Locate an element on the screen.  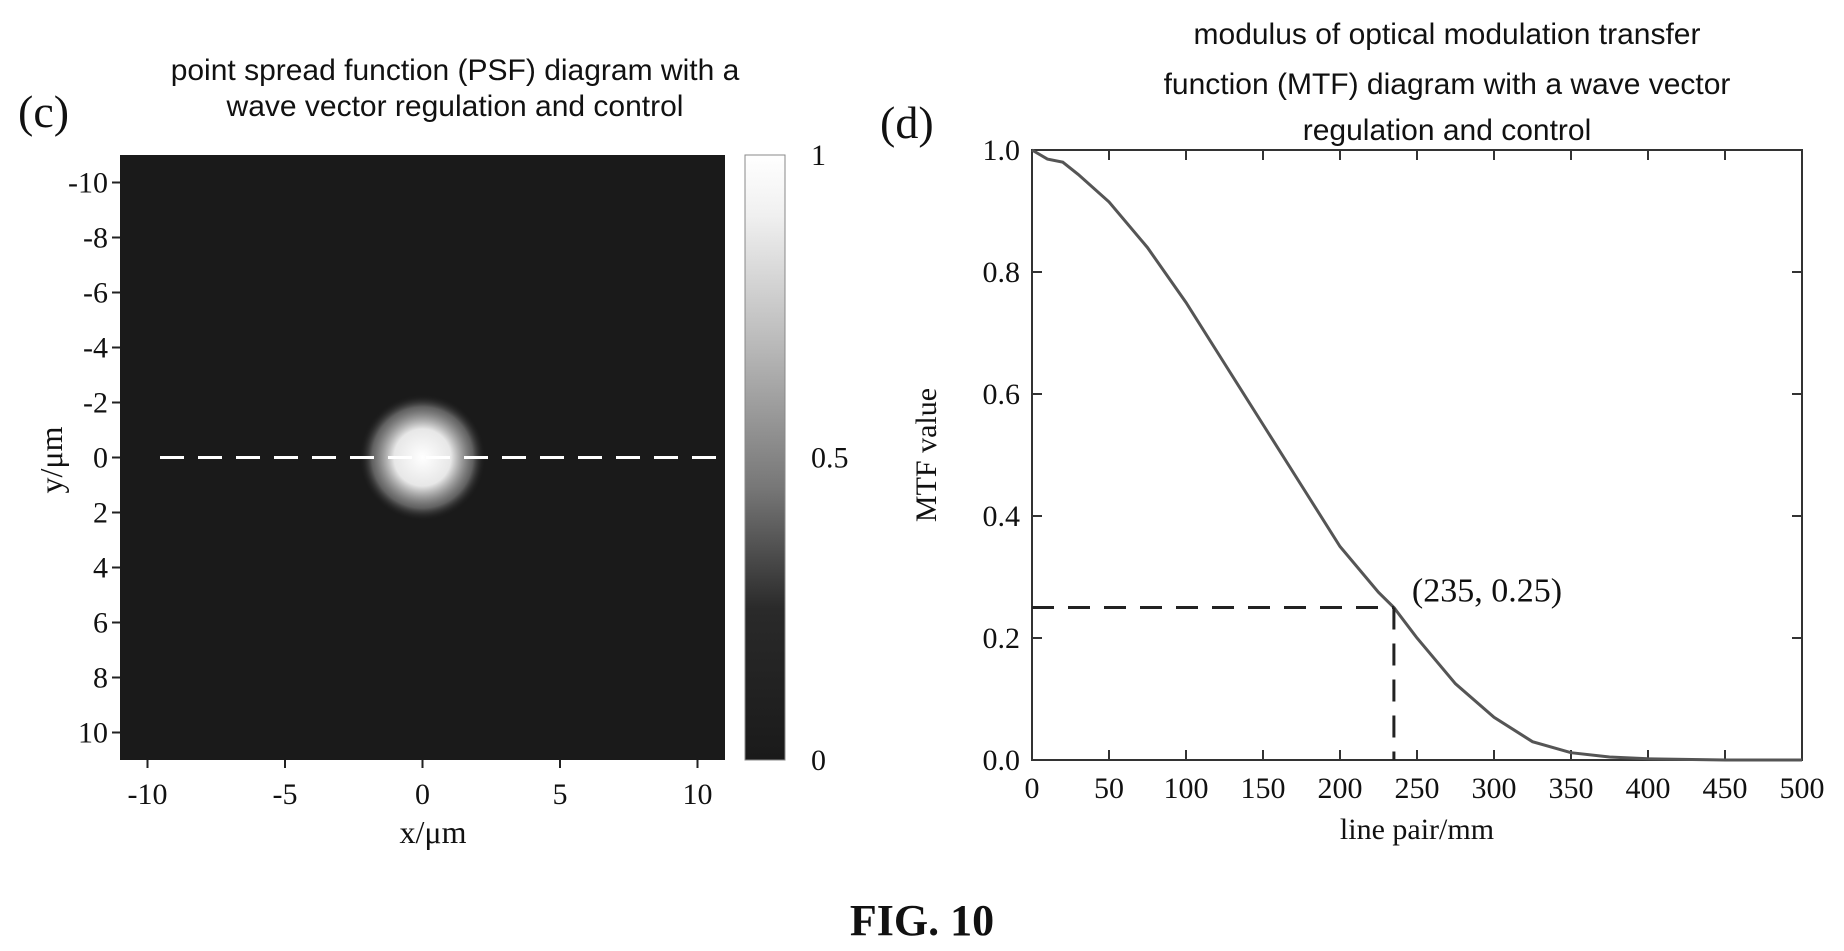
mtf-x-tick-label: 350 is located at coordinates (1571, 788).